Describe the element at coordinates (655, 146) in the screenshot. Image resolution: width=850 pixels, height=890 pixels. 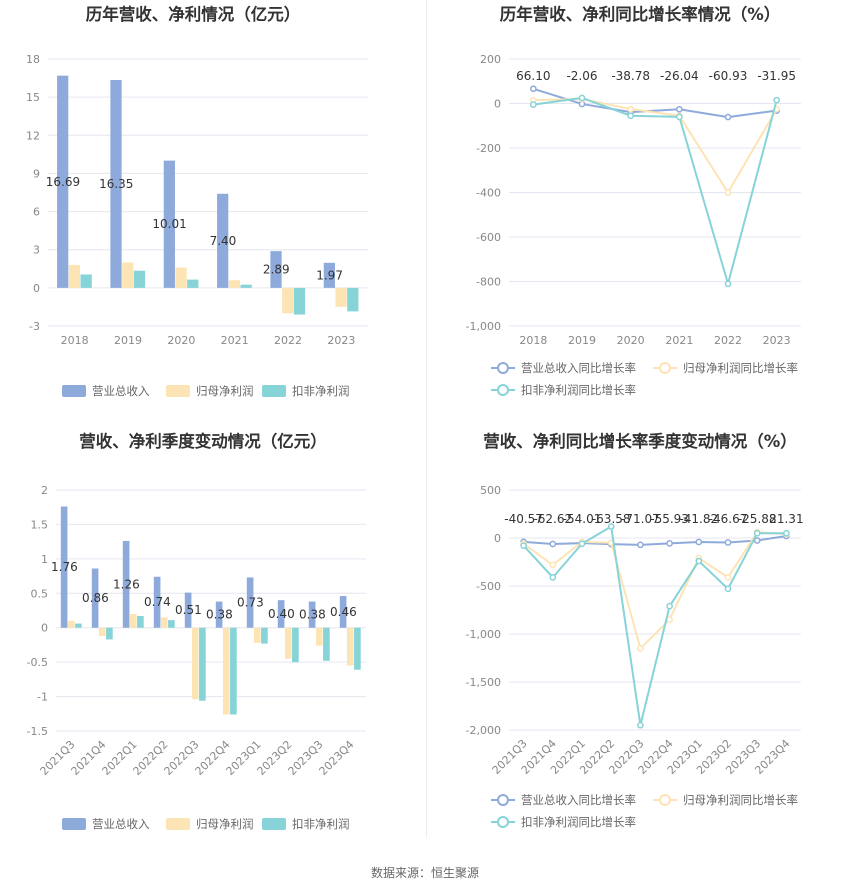
I see `series-line-net-profit-growth` at that location.